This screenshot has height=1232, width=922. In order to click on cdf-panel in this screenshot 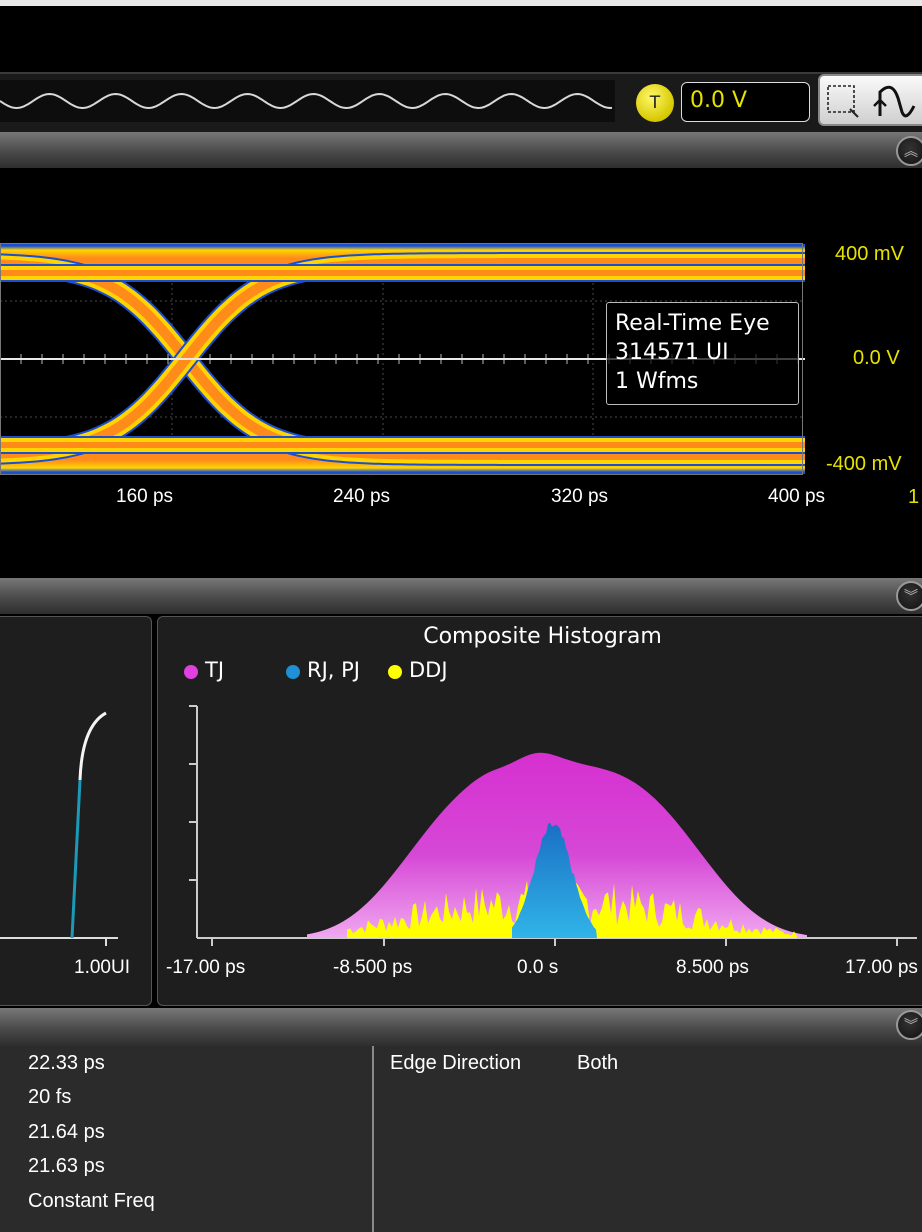, I will do `click(76, 811)`.